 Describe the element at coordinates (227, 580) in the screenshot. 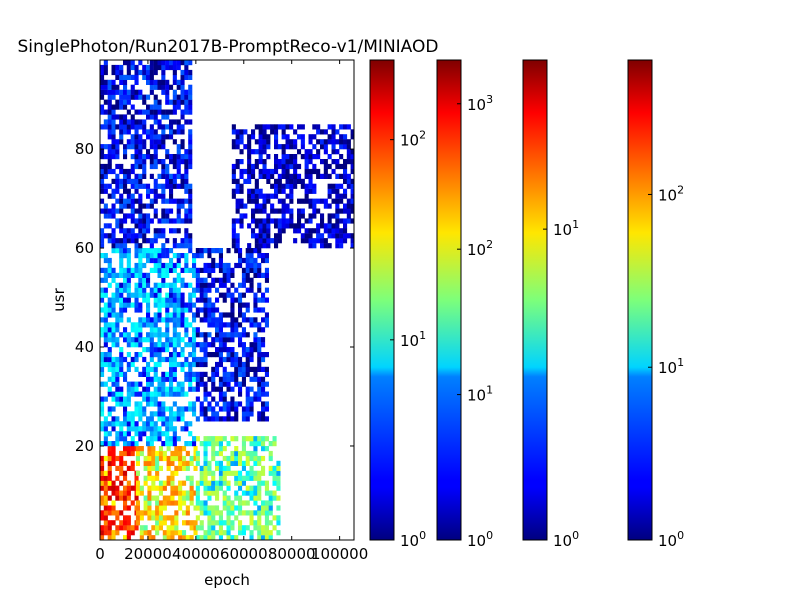

I see `x-axis-label: epoch` at that location.